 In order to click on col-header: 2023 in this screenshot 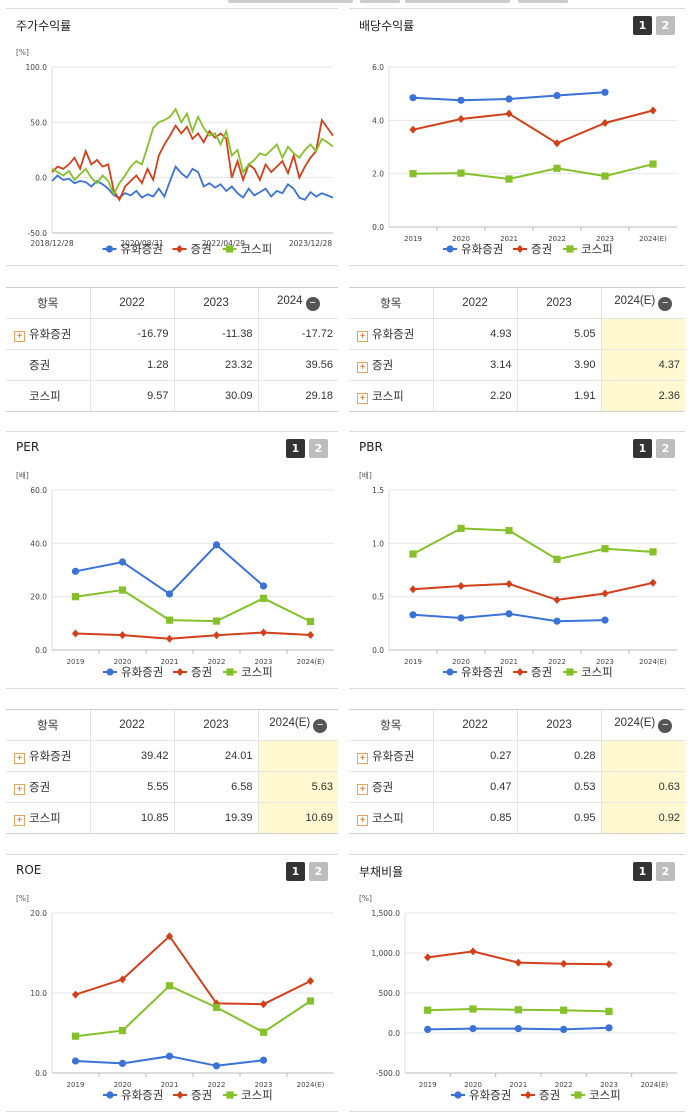, I will do `click(216, 303)`.